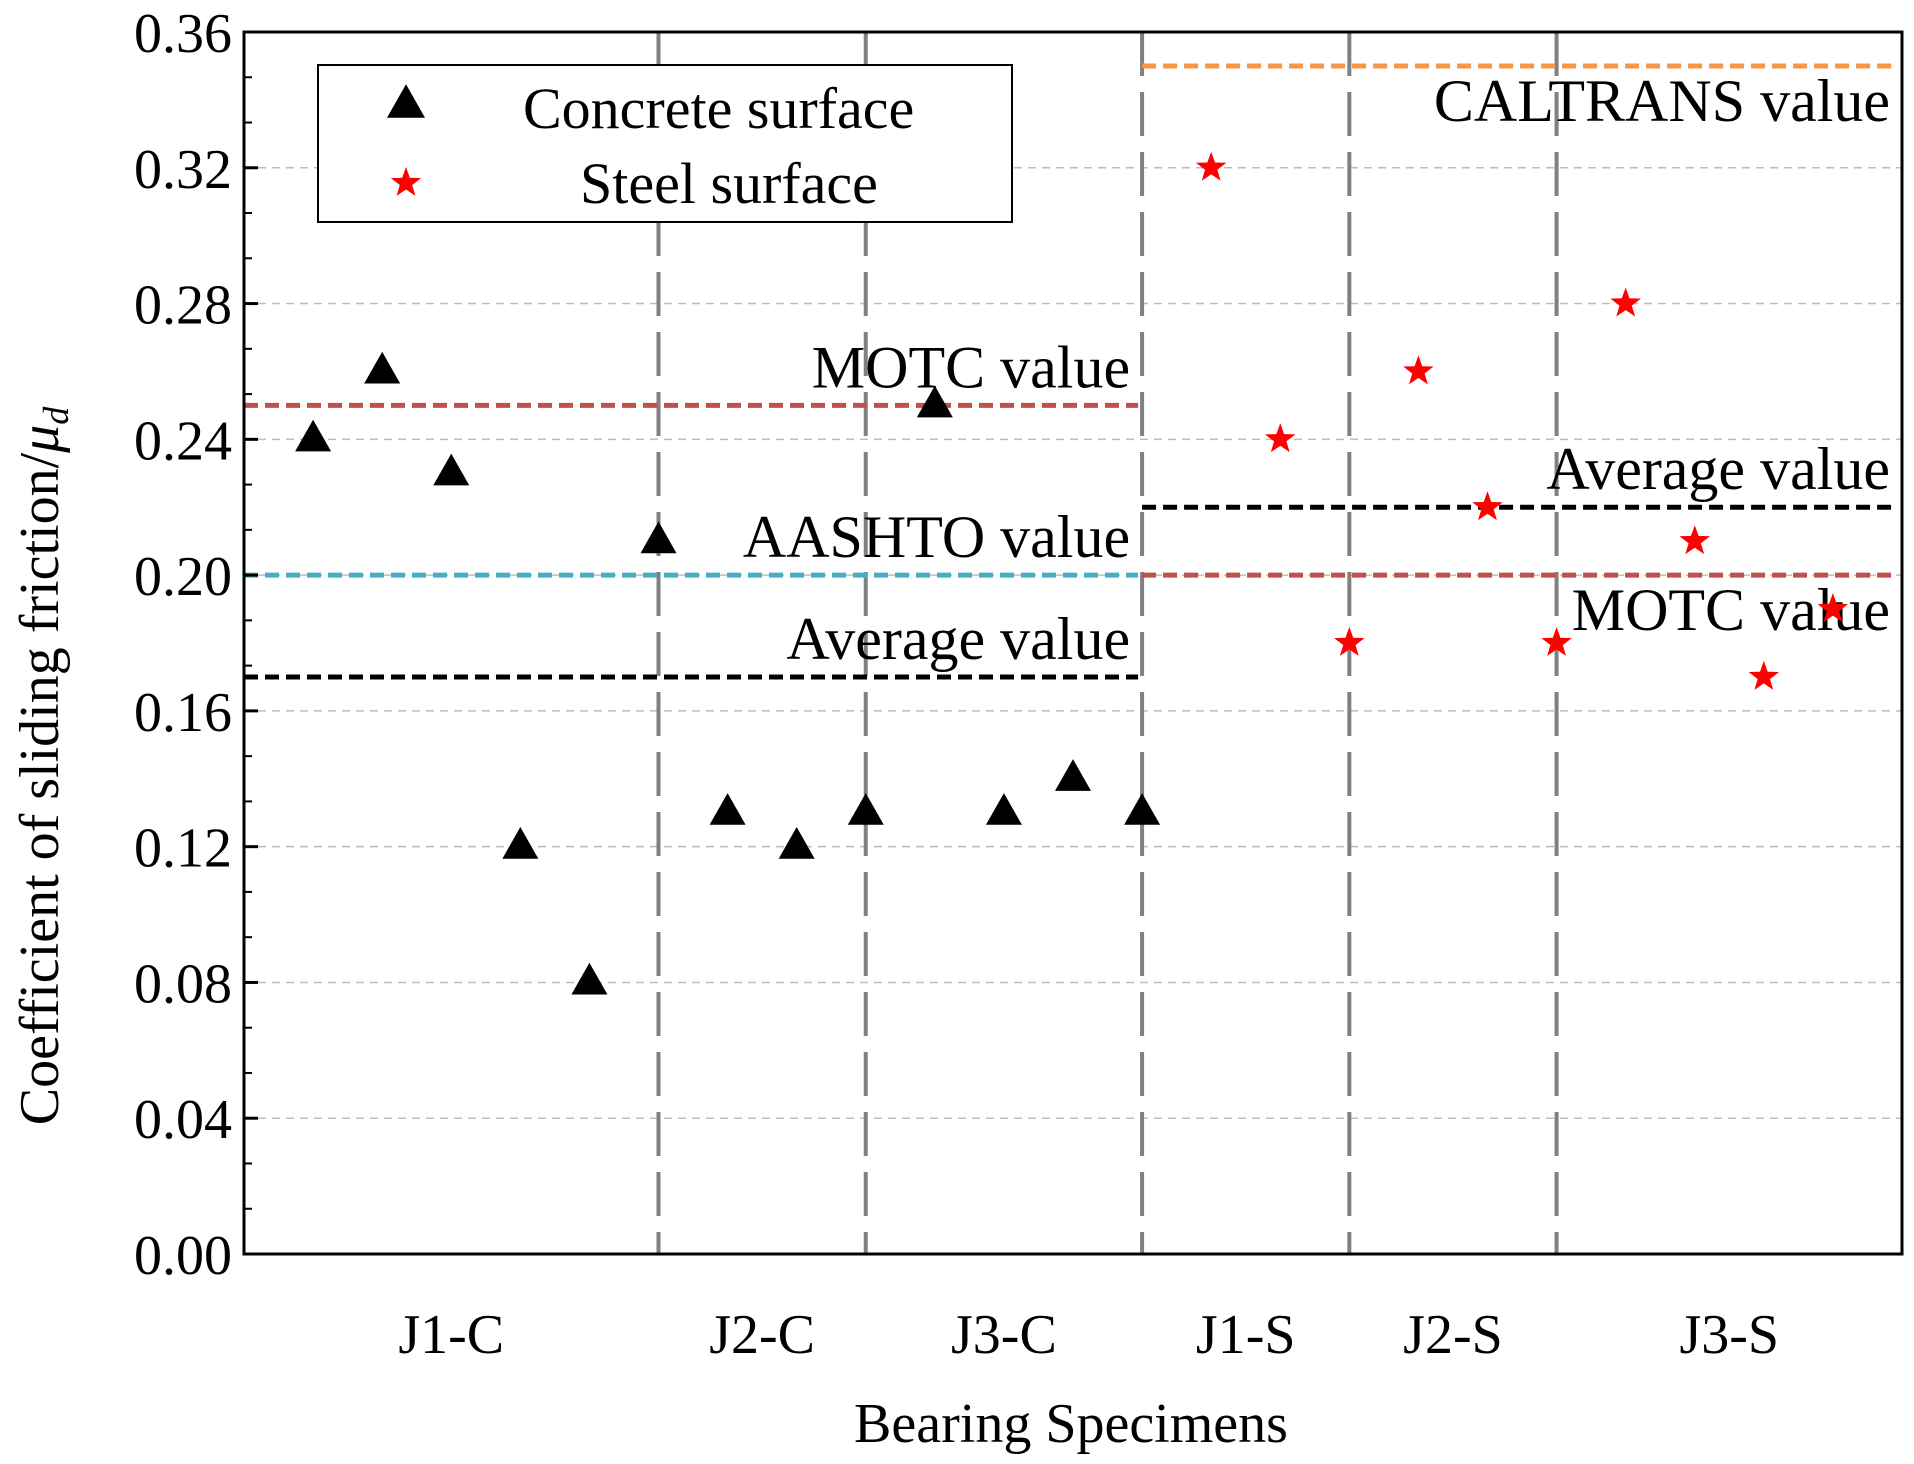  Describe the element at coordinates (183, 577) in the screenshot. I see `y-tick-label: 0.20` at that location.